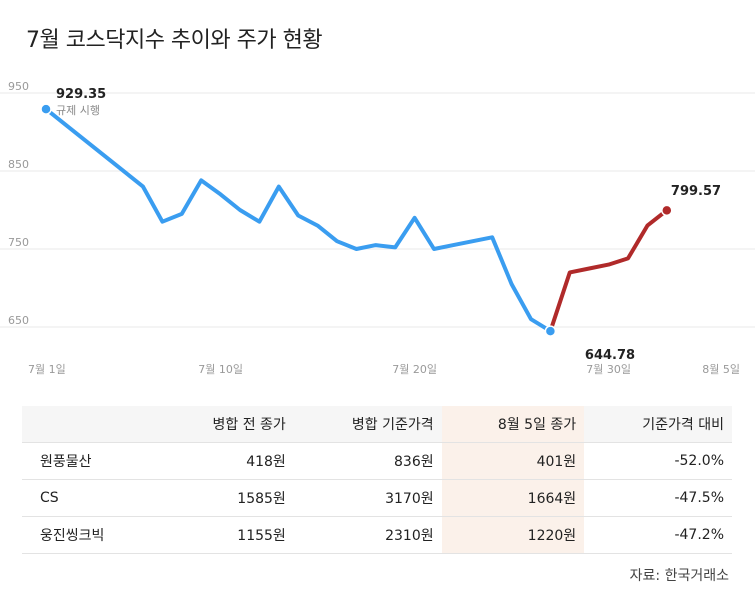 The width and height of the screenshot is (755, 600). Describe the element at coordinates (18, 86) in the screenshot. I see `y-tick-label: 950` at that location.